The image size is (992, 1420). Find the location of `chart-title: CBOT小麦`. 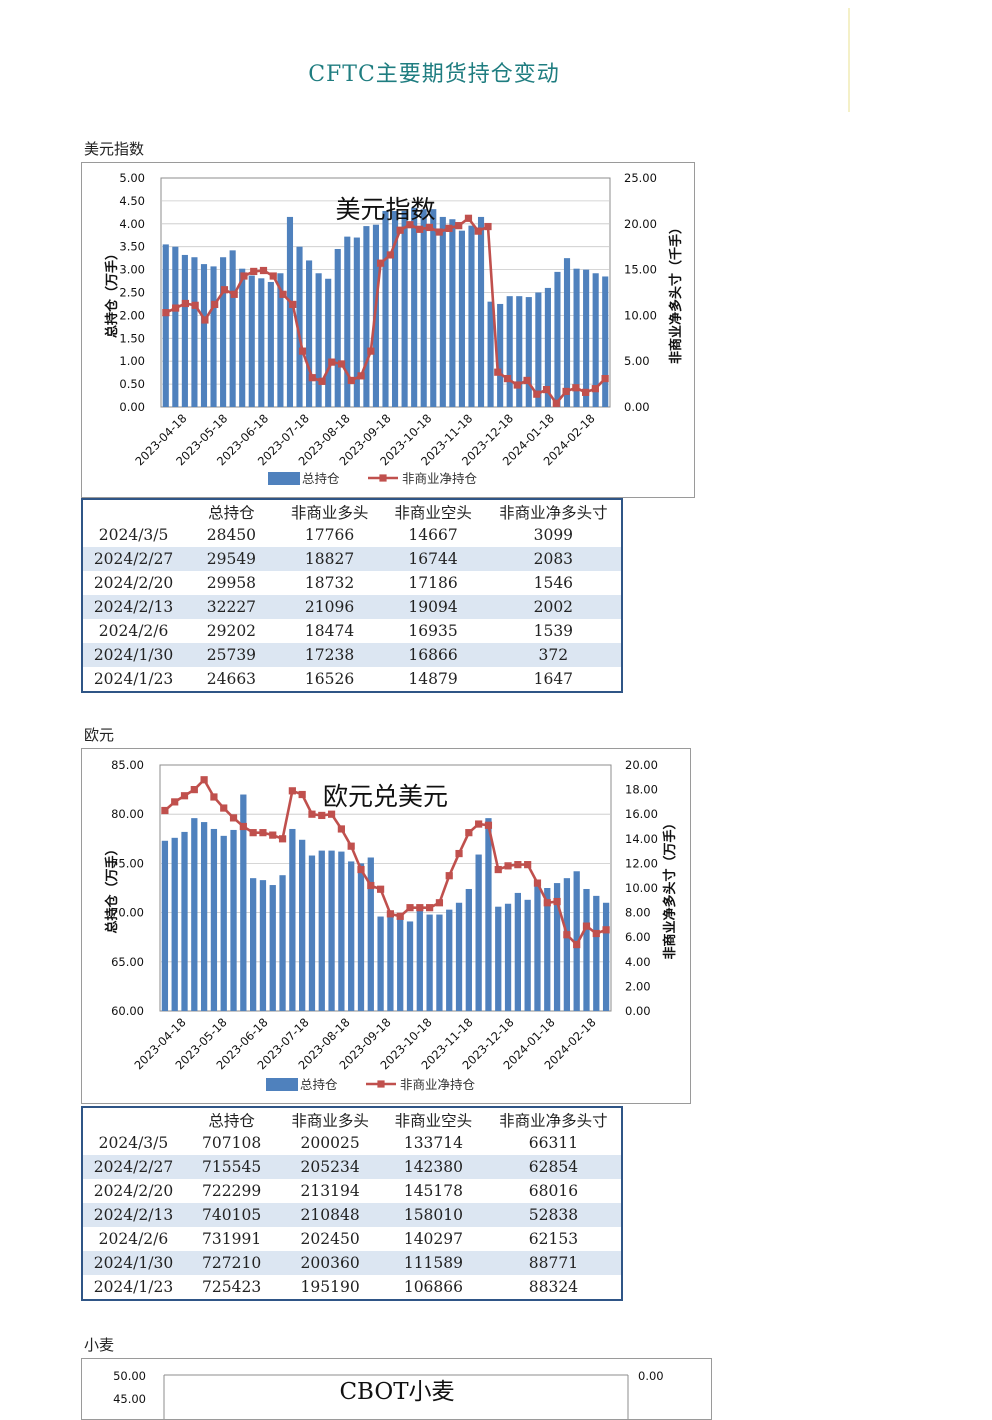

chart-title: CBOT小麦 is located at coordinates (396, 1392).